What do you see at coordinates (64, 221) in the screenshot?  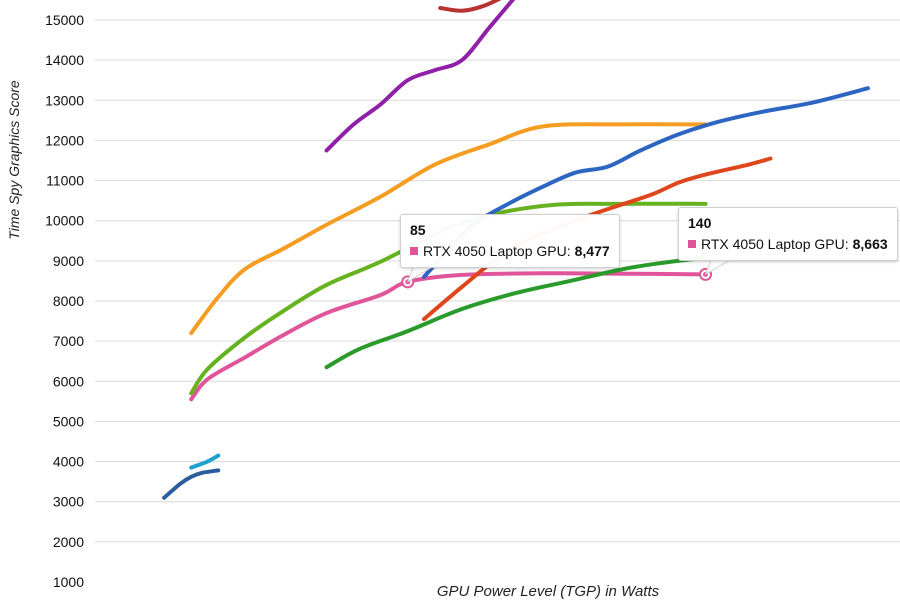 I see `y-tick-label: 10000` at bounding box center [64, 221].